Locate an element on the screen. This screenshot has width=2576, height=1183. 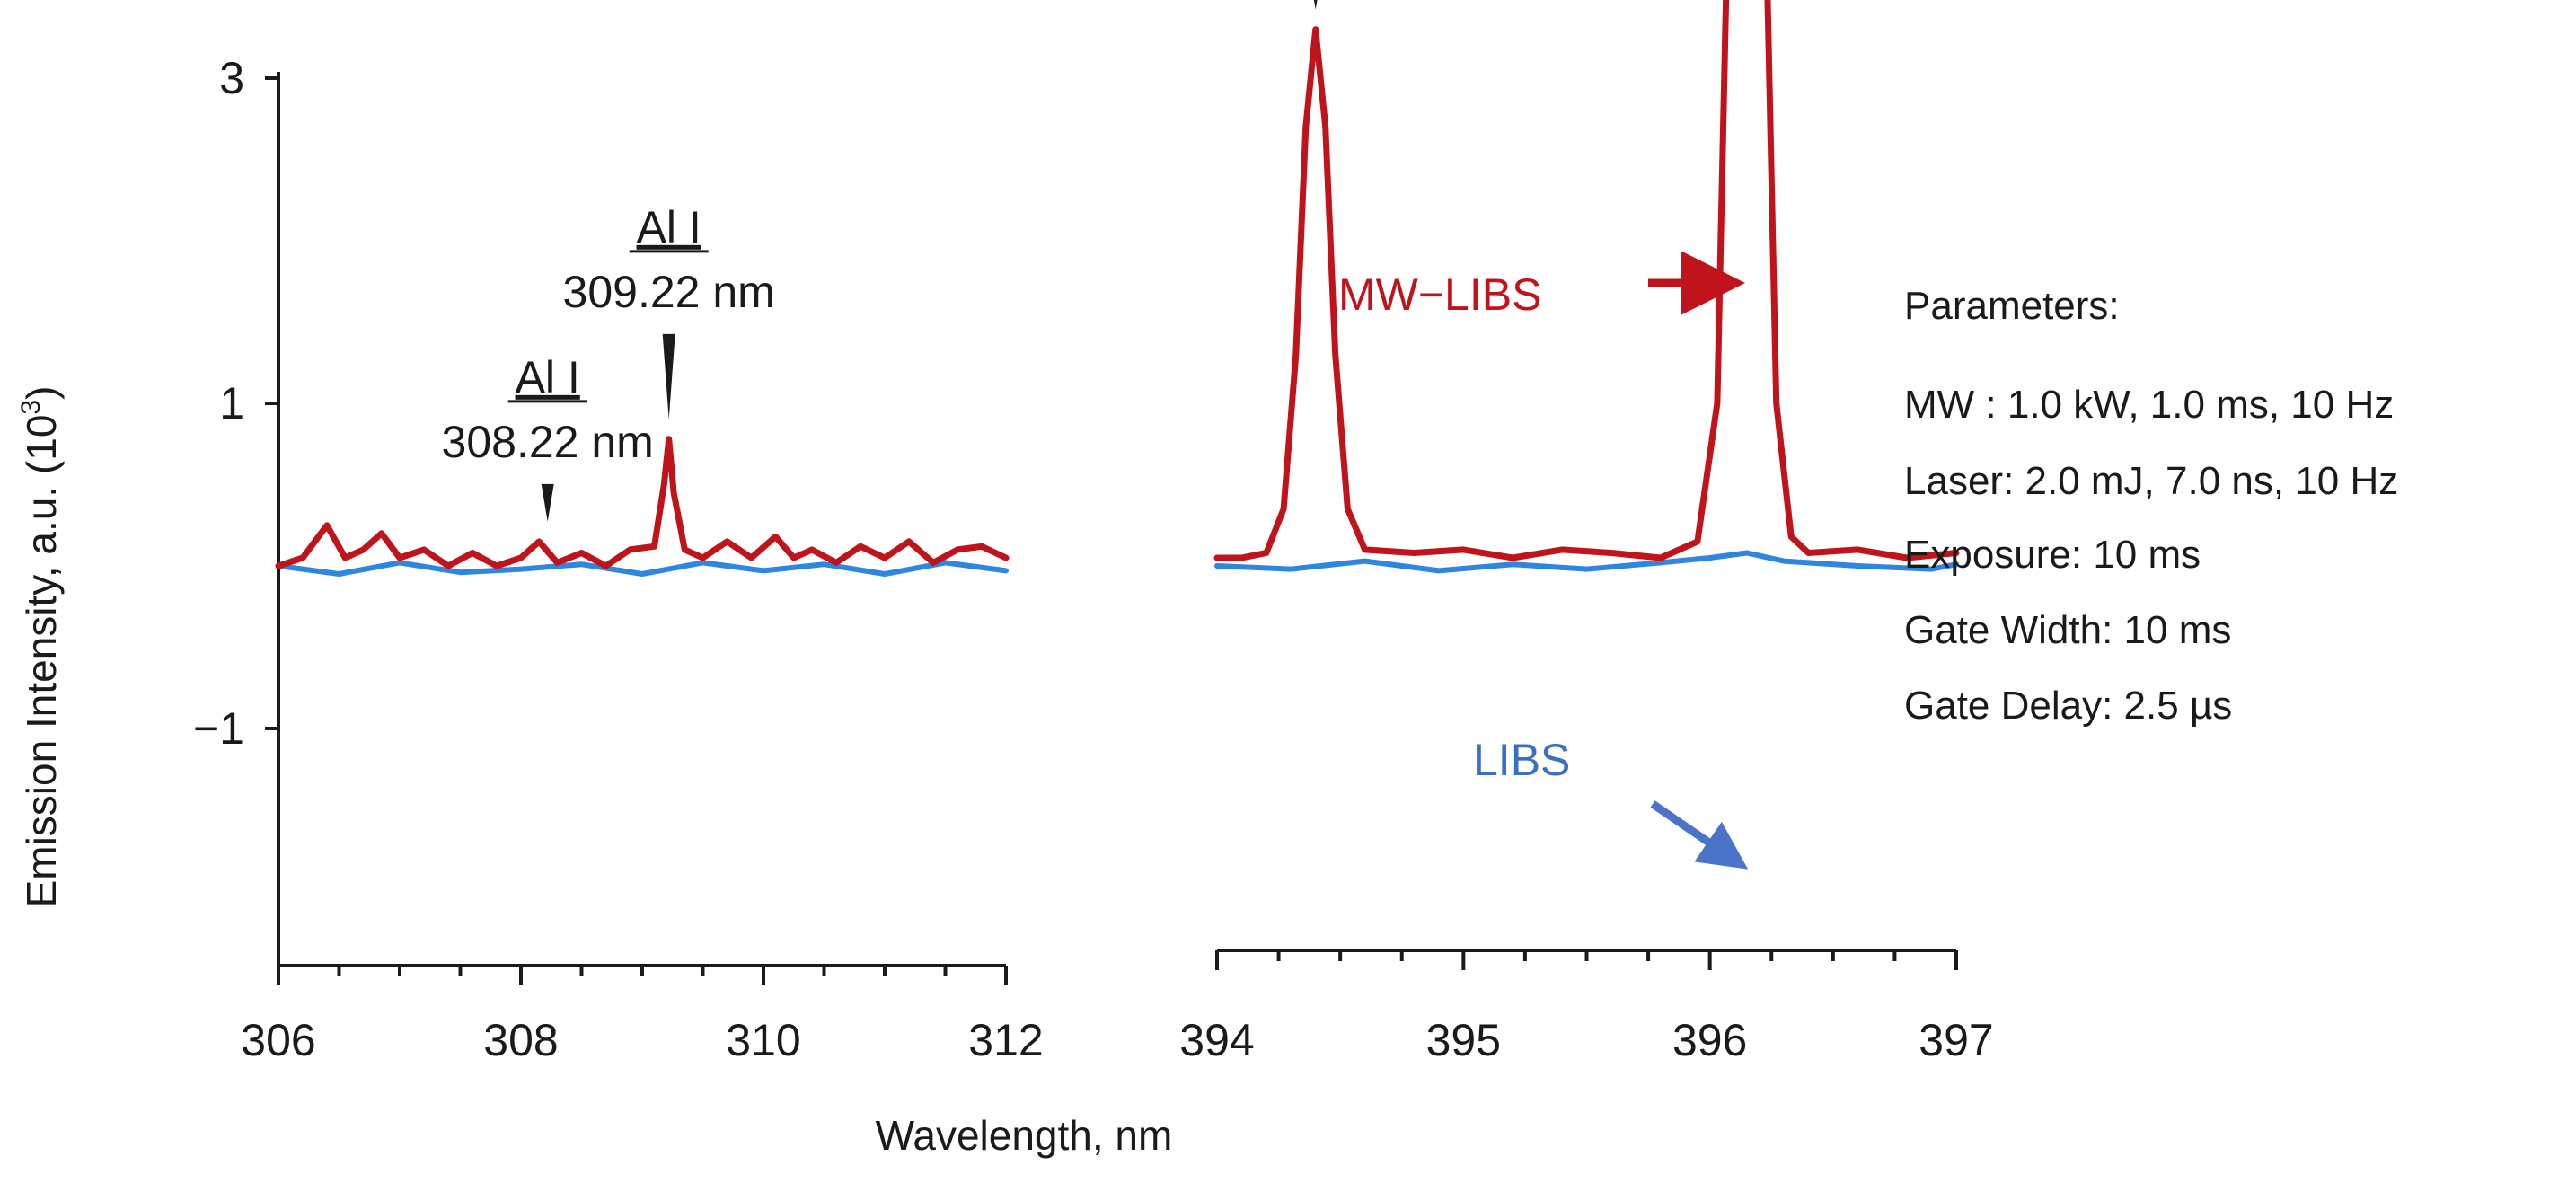
series-line-mw-libs-left-panel is located at coordinates (642, 502).